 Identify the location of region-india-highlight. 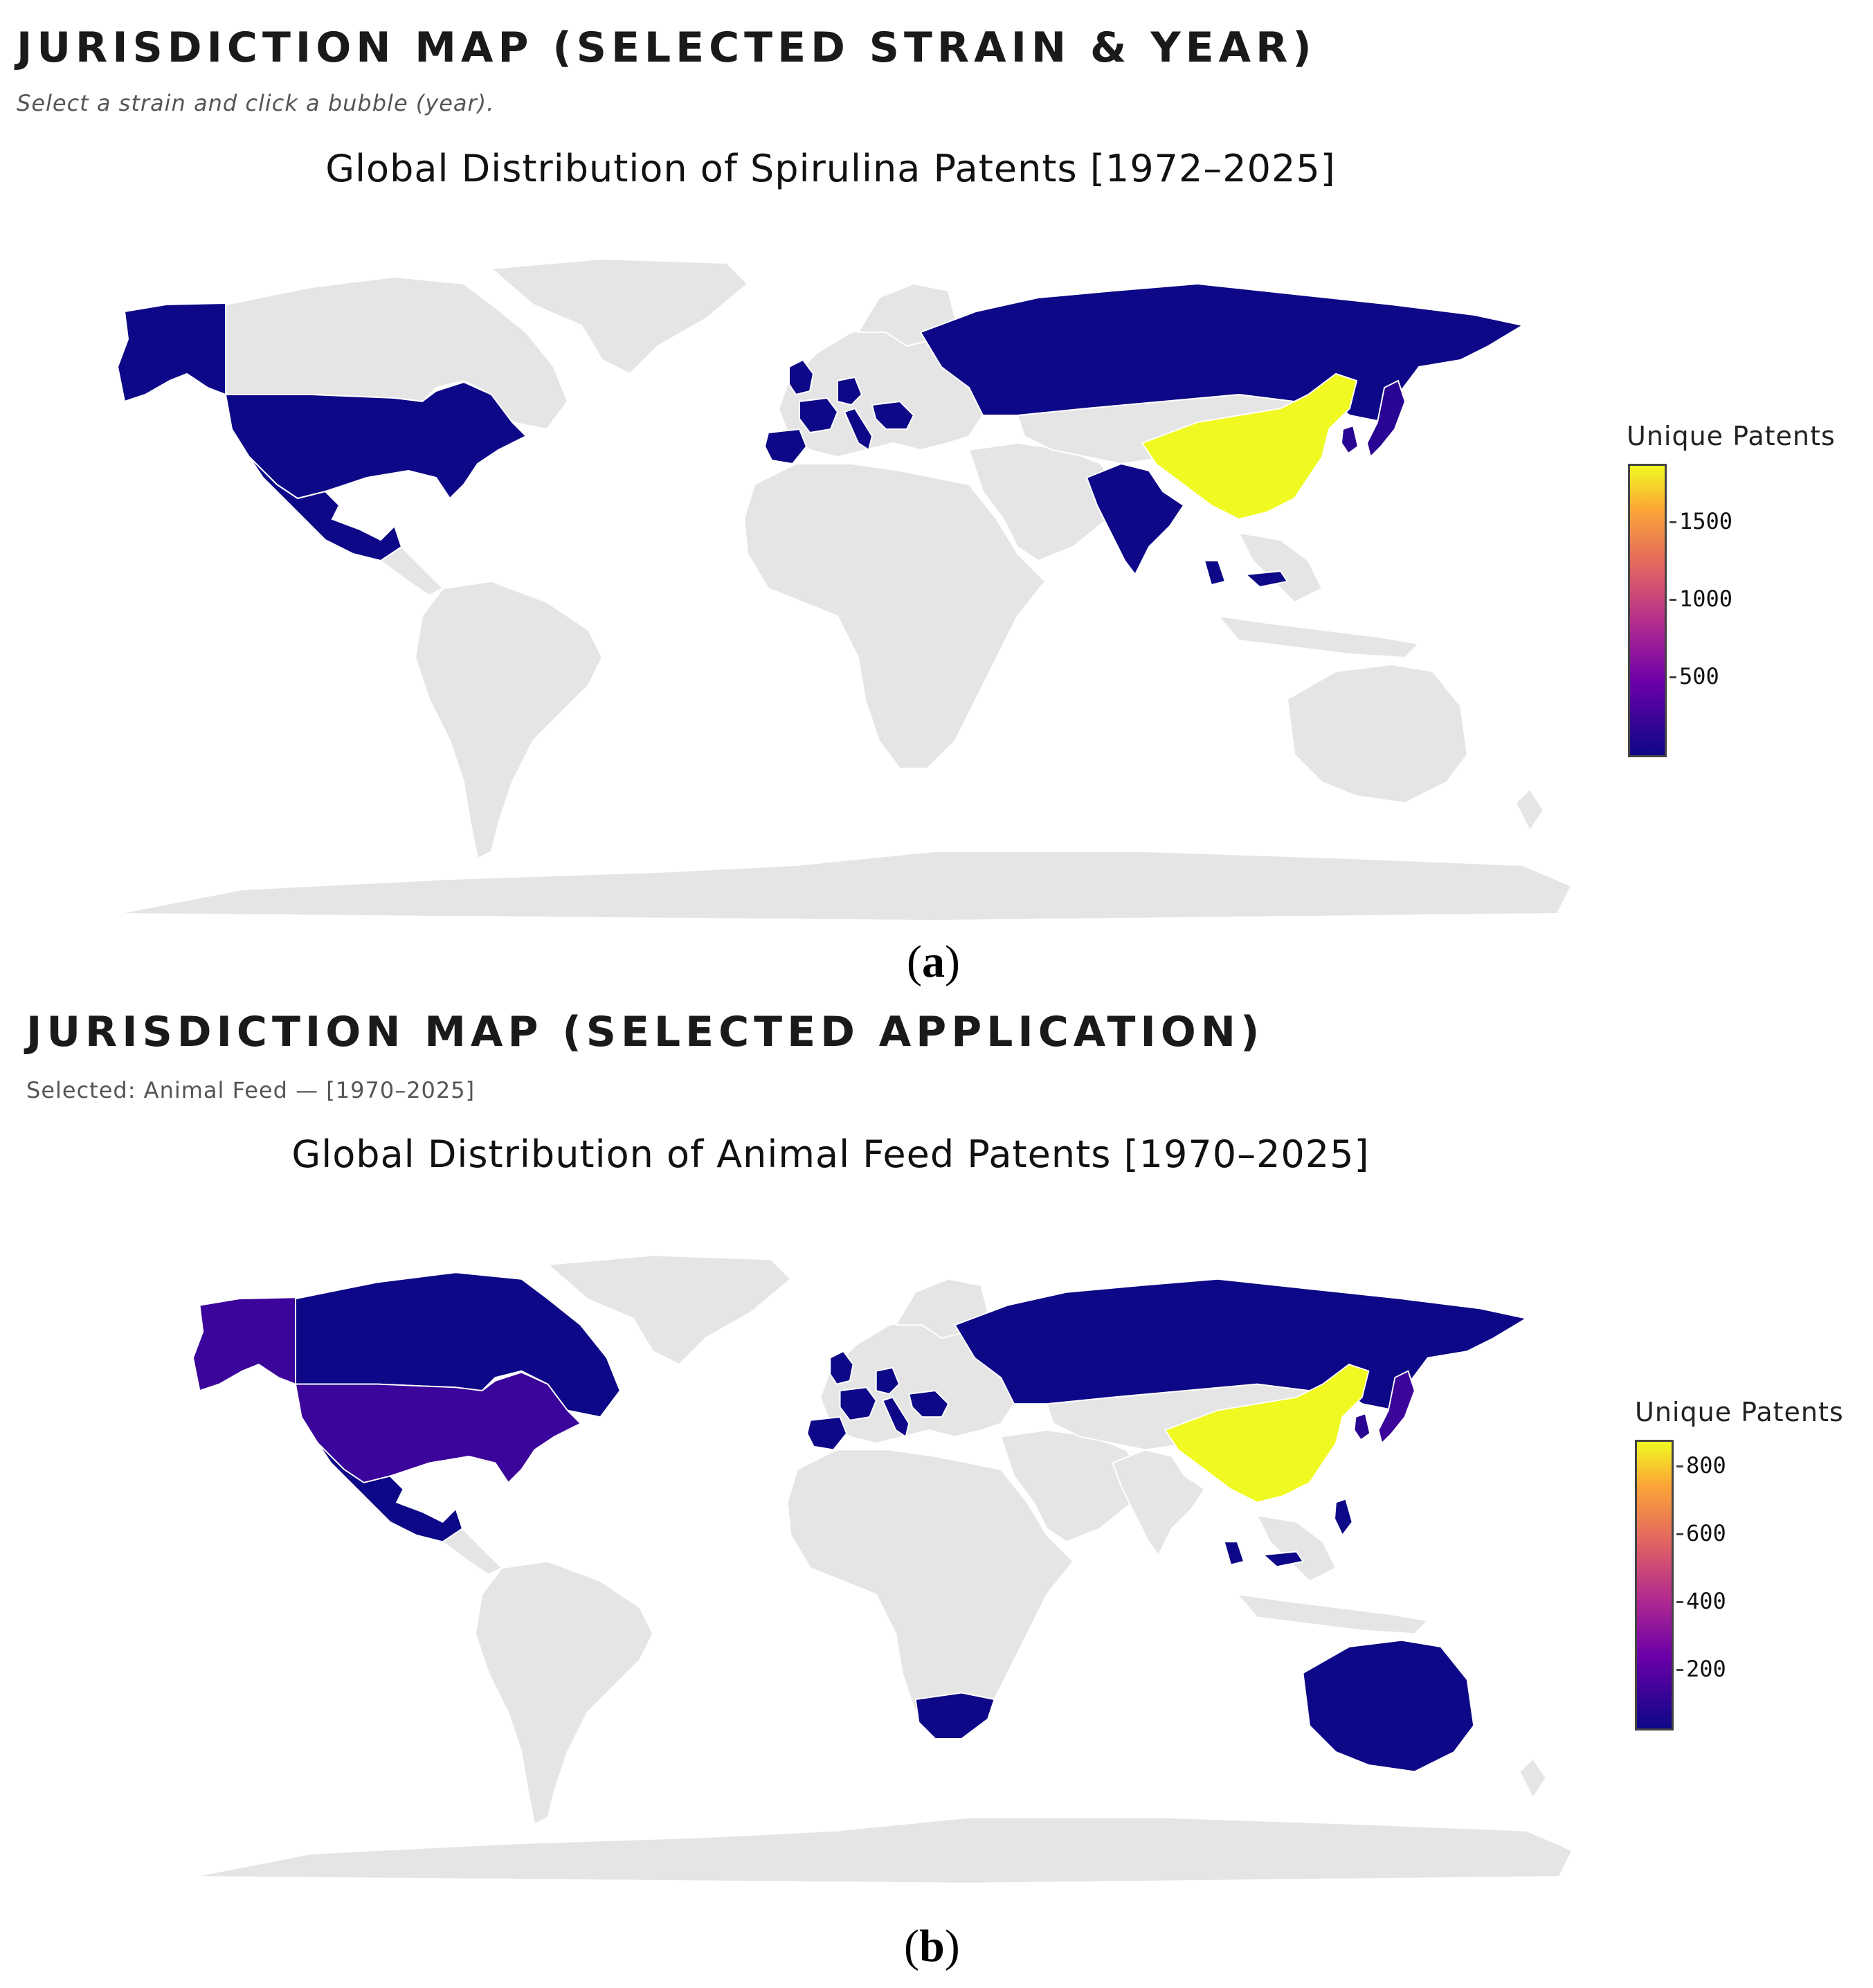
(1135, 519).